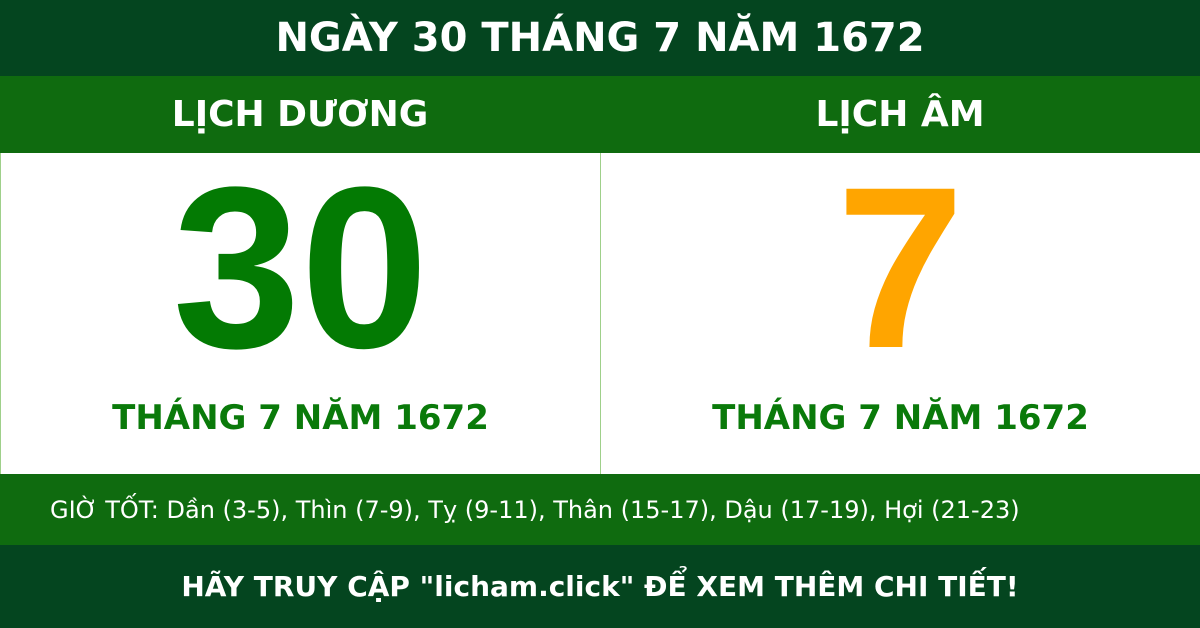 This screenshot has height=628, width=1200. What do you see at coordinates (600, 38) in the screenshot?
I see `page-title: NGÀY 30 THÁNG 7 NĂM 1672` at bounding box center [600, 38].